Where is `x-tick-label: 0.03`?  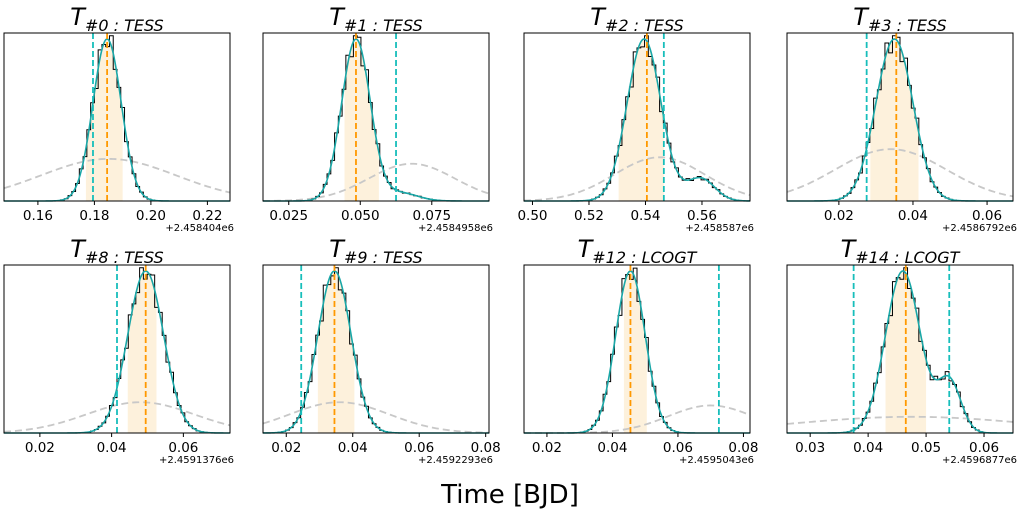 x-tick-label: 0.03 is located at coordinates (810, 448).